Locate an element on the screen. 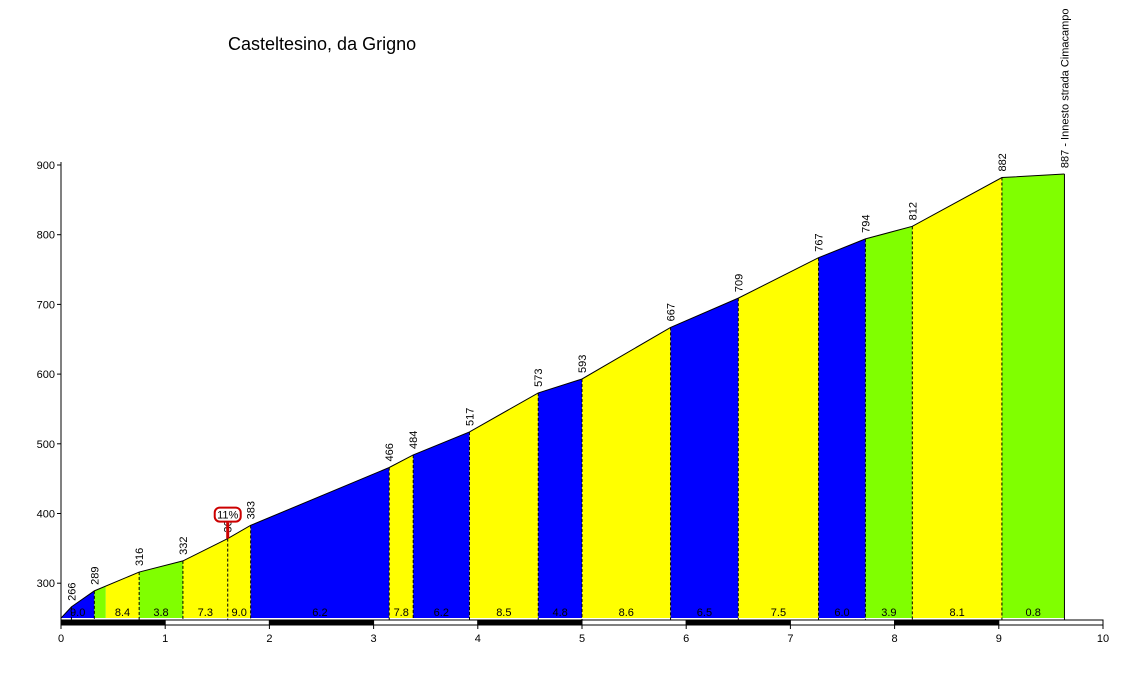  max-gradient-label: 11% is located at coordinates (227, 516).